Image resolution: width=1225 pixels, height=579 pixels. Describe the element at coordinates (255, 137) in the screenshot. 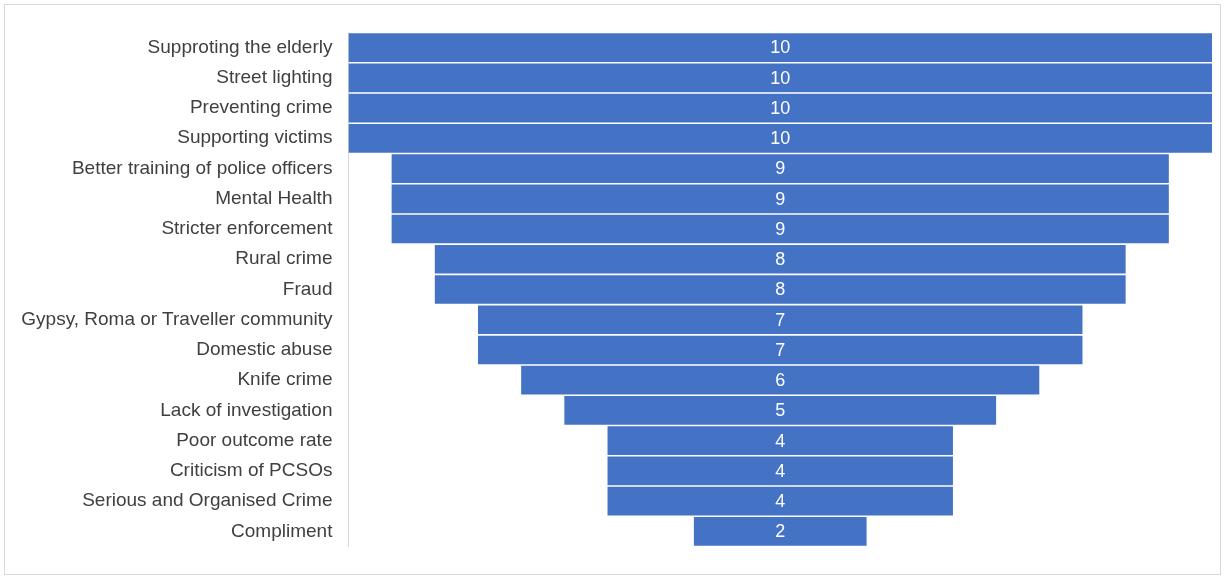

I see `category-label: Supporting victims` at that location.